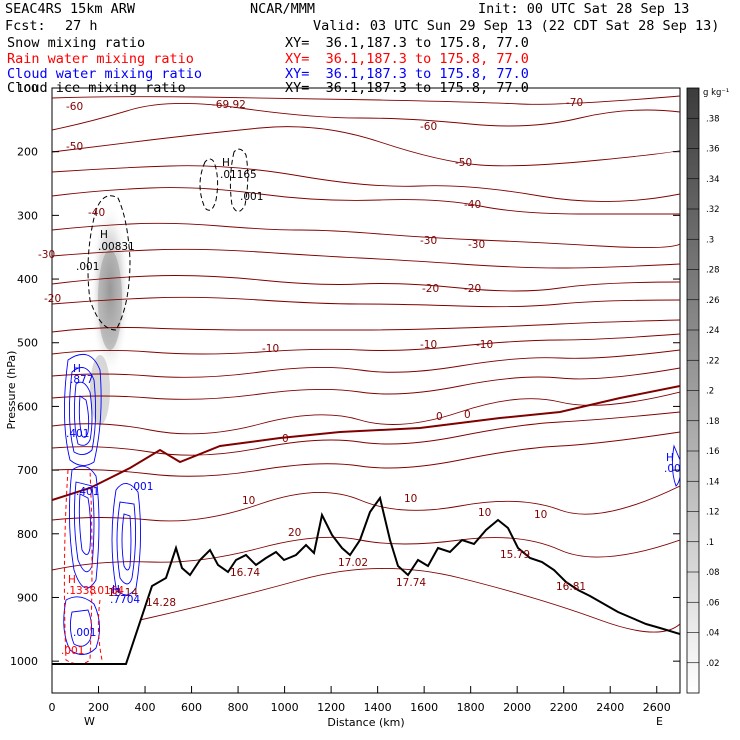 This screenshot has height=740, width=740. I want to click on east-label: E, so click(659, 721).